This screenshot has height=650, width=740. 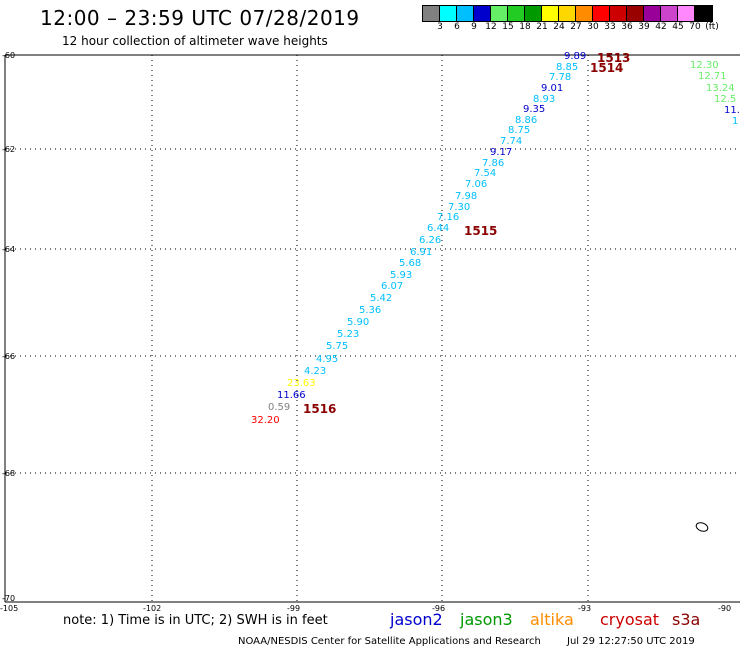 What do you see at coordinates (448, 217) in the screenshot?
I see `wave-height-value: 7.16` at bounding box center [448, 217].